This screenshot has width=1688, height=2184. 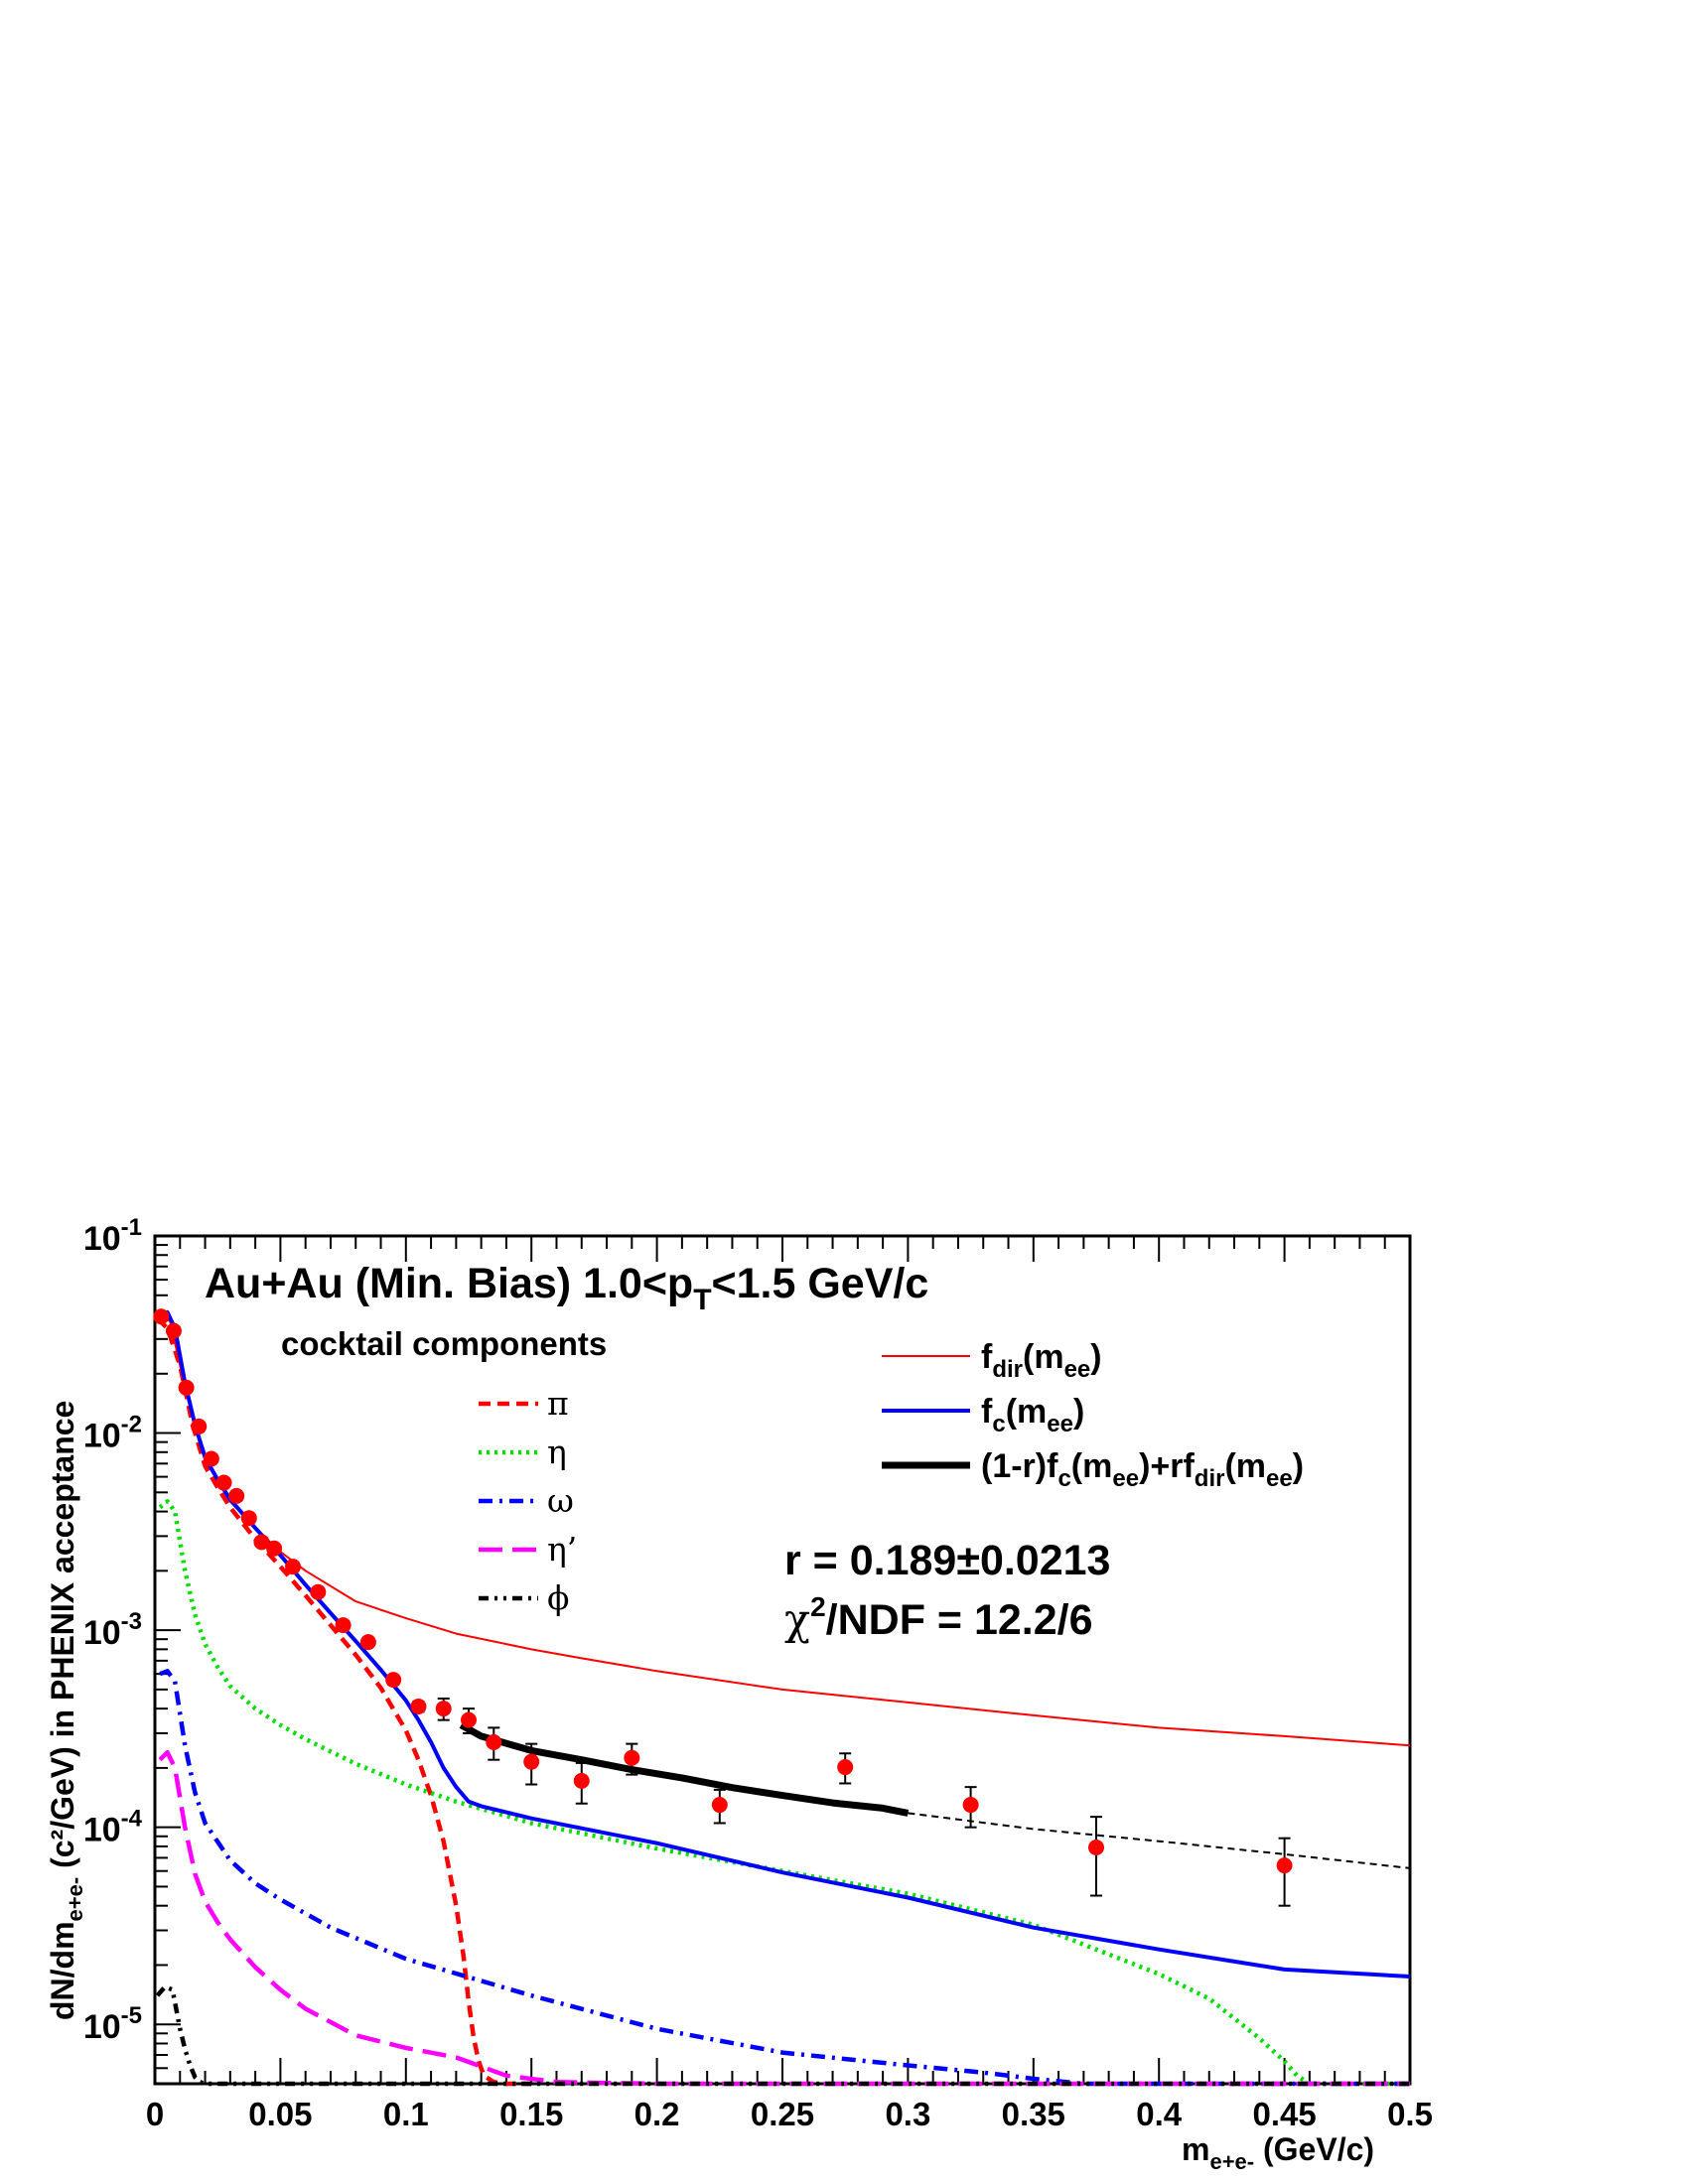 I want to click on x-tick-label: 0.35, so click(x=1033, y=2114).